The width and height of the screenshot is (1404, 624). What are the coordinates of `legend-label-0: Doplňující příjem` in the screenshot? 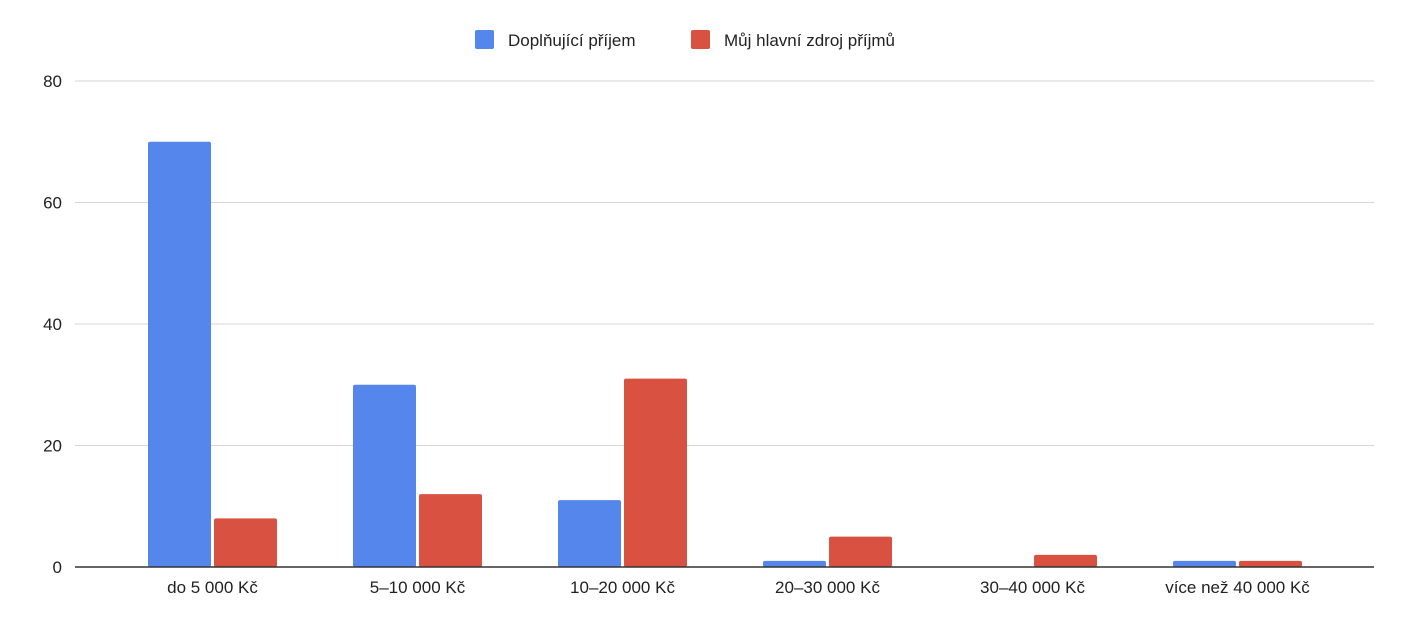 It's located at (572, 40).